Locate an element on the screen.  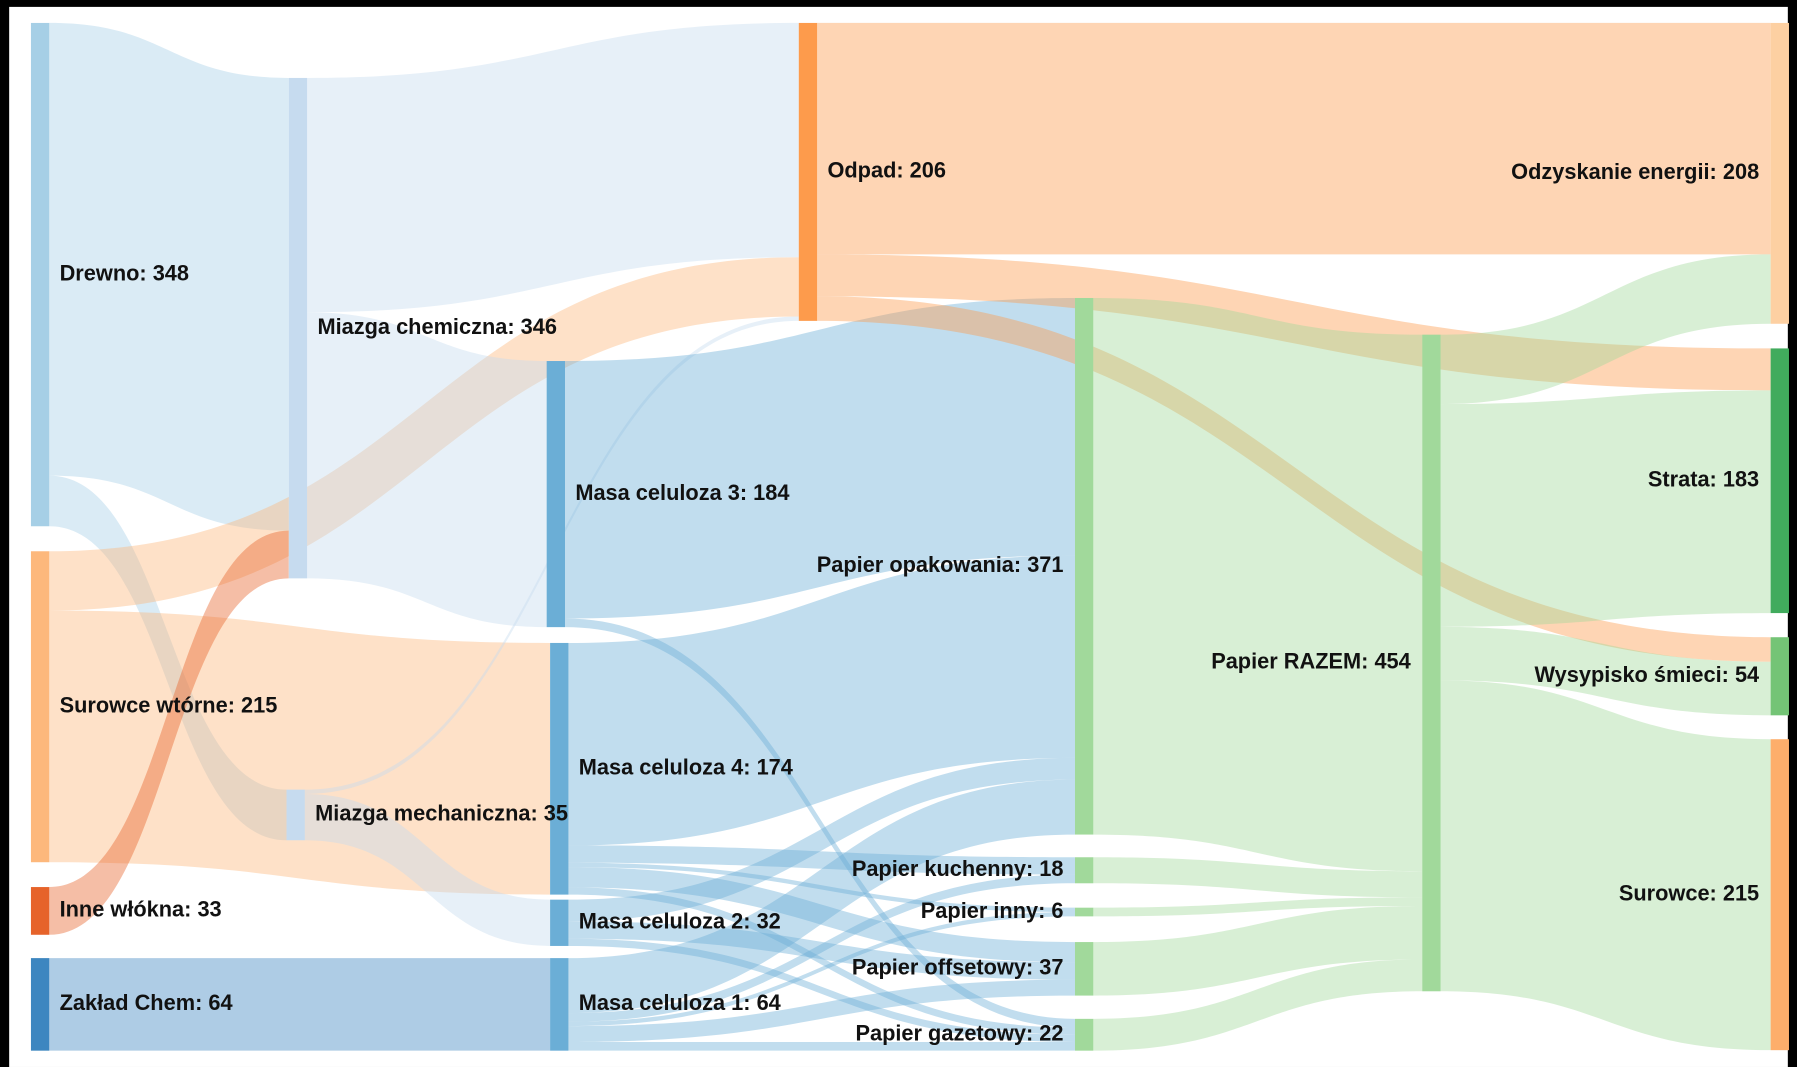
node-label: Masa celuloza 1: 64 is located at coordinates (680, 1002).